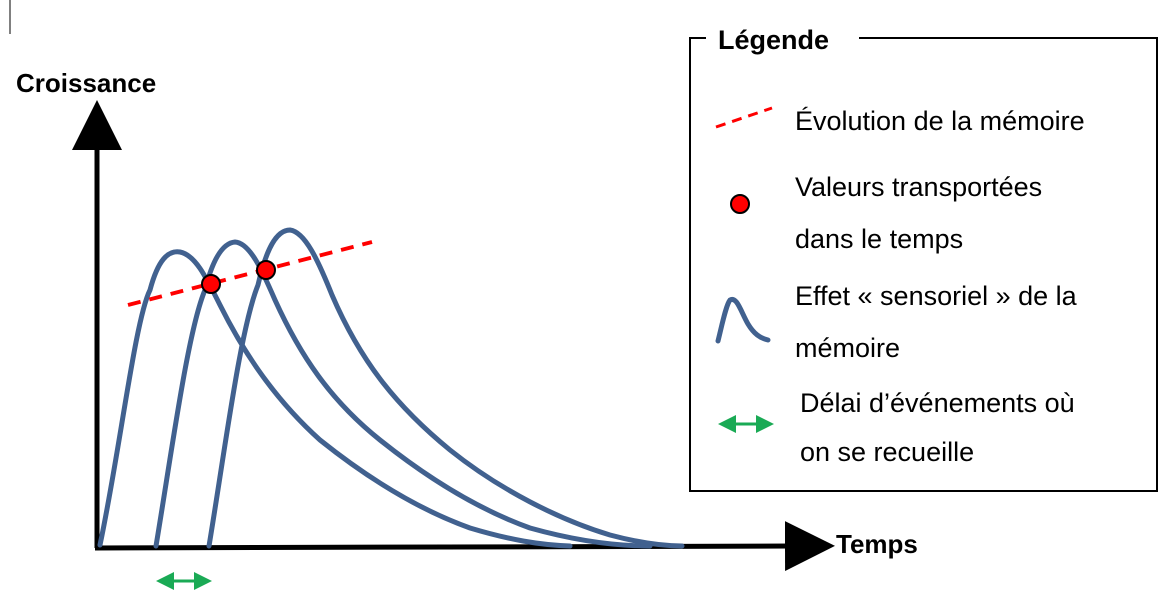  I want to click on blue-peak-curve-icon, so click(743, 320).